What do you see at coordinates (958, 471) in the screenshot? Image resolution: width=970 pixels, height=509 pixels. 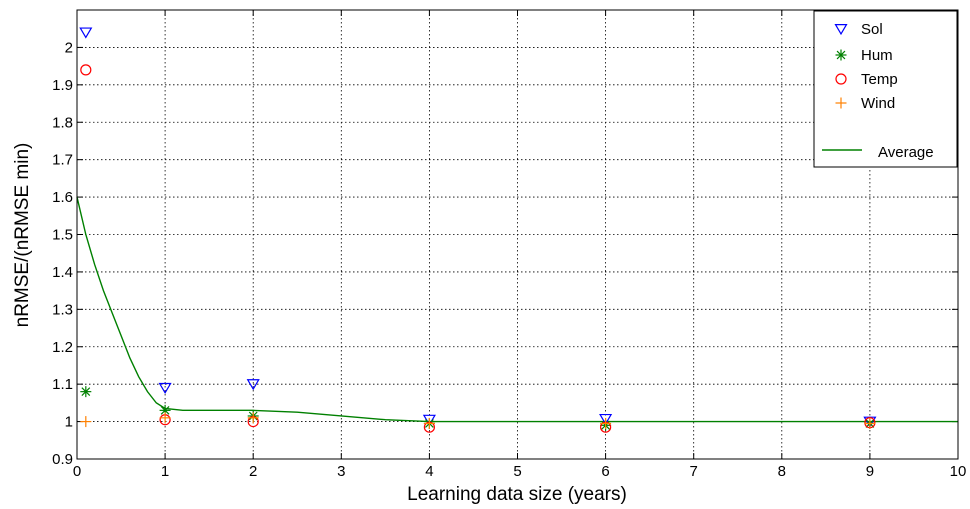 I see `x-tick-label: 10` at bounding box center [958, 471].